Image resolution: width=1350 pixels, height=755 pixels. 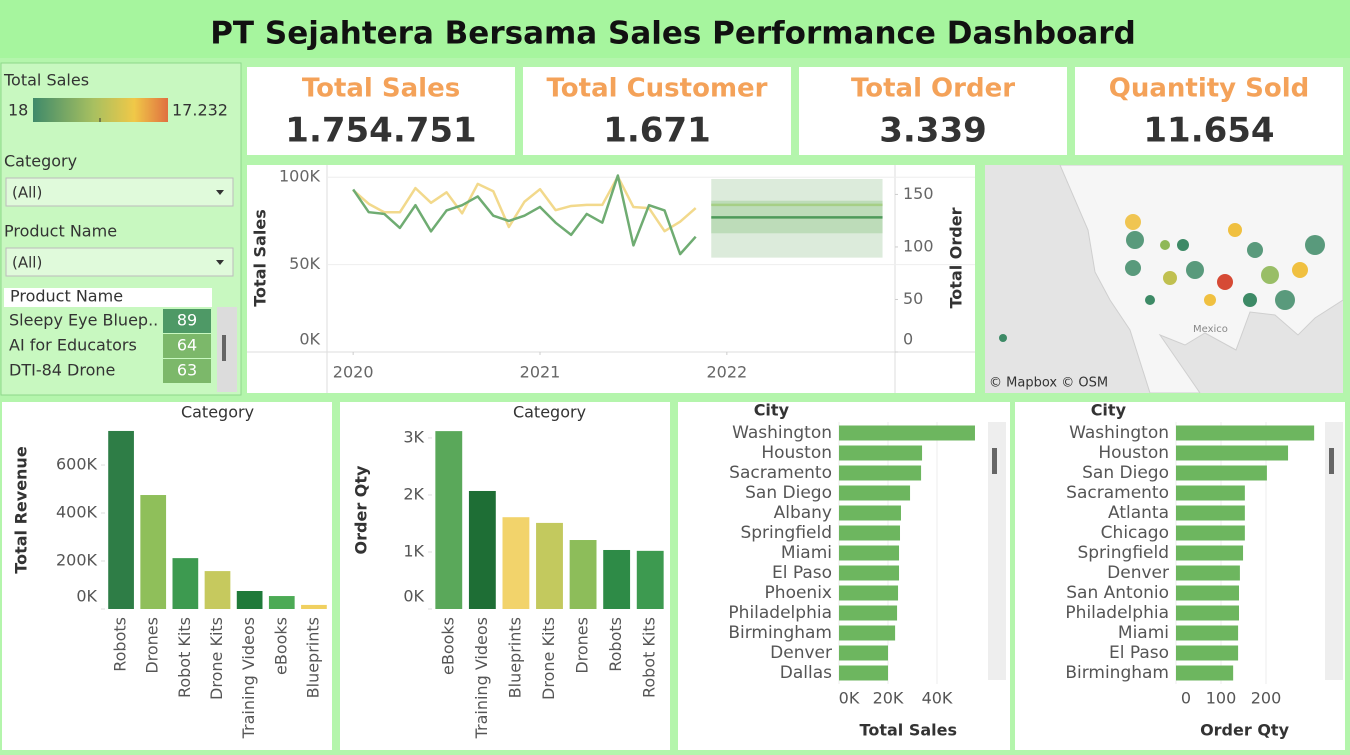 I want to click on y-tick-label: 0K, so click(x=413, y=596).